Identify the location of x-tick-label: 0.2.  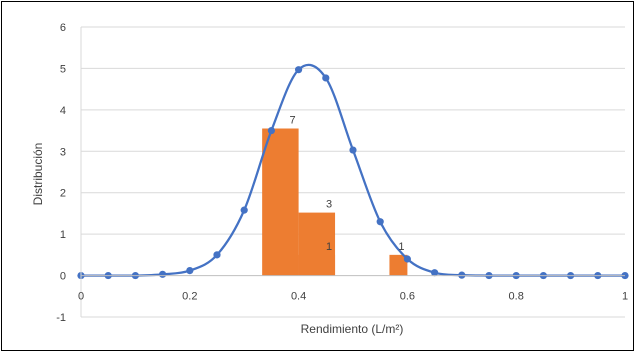
(189, 297).